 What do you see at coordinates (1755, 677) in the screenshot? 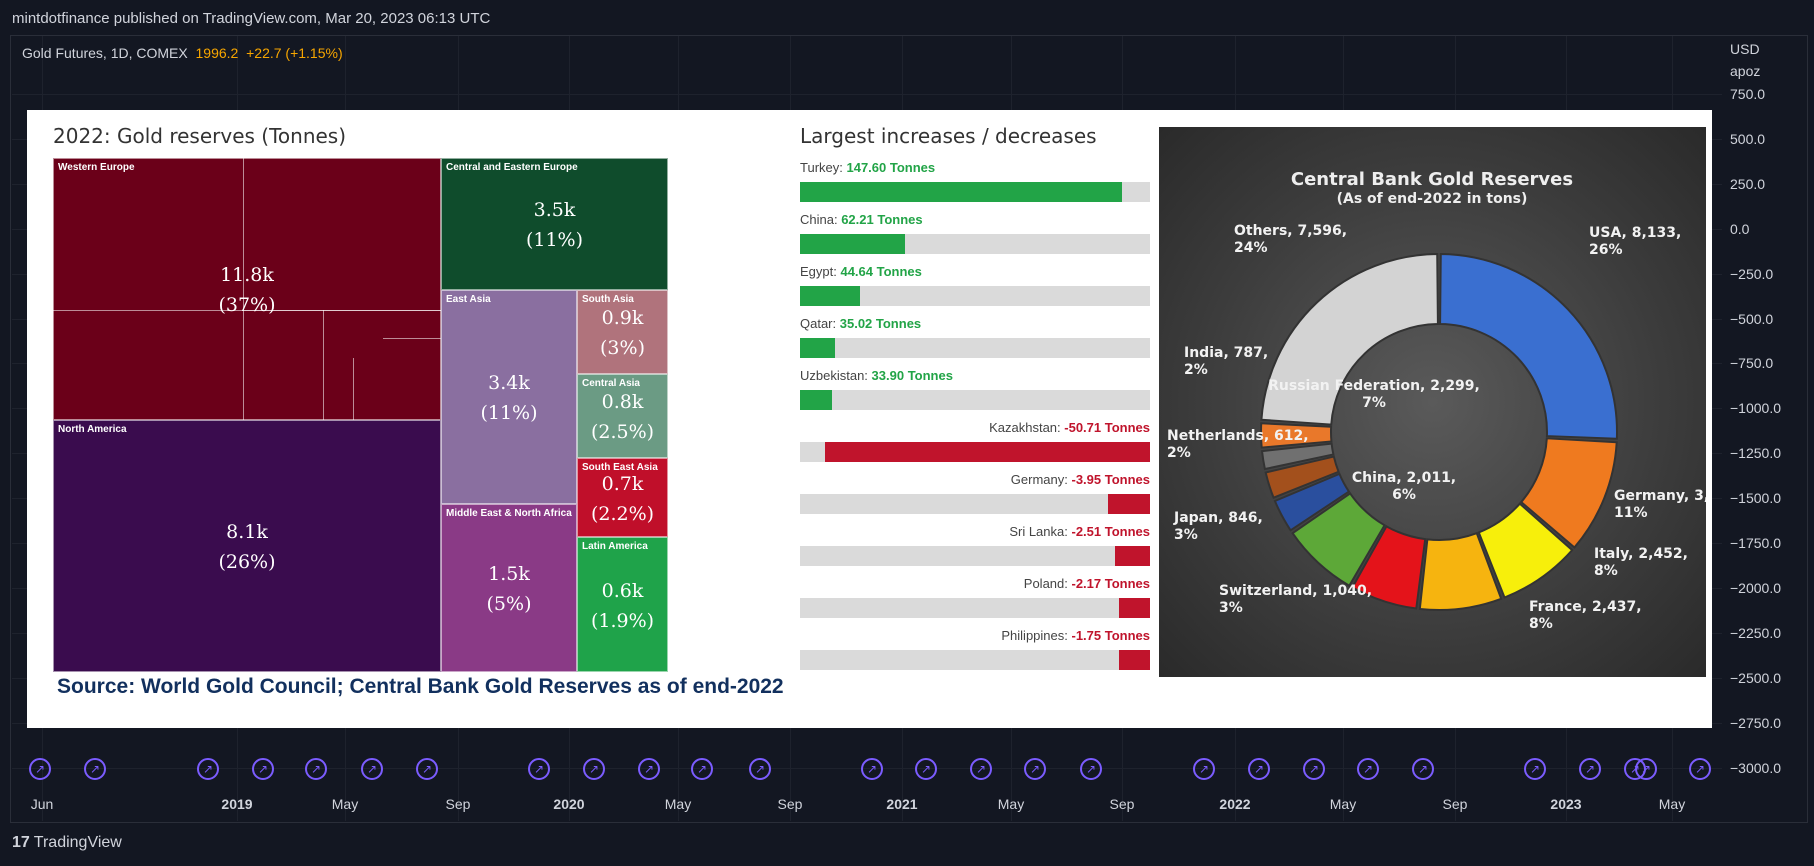
I see `price-label: −2500.0` at bounding box center [1755, 677].